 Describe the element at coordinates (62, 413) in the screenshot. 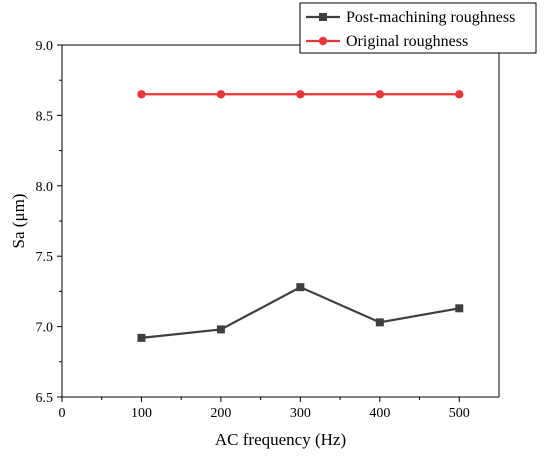

I see `x-tick-label: 0` at that location.